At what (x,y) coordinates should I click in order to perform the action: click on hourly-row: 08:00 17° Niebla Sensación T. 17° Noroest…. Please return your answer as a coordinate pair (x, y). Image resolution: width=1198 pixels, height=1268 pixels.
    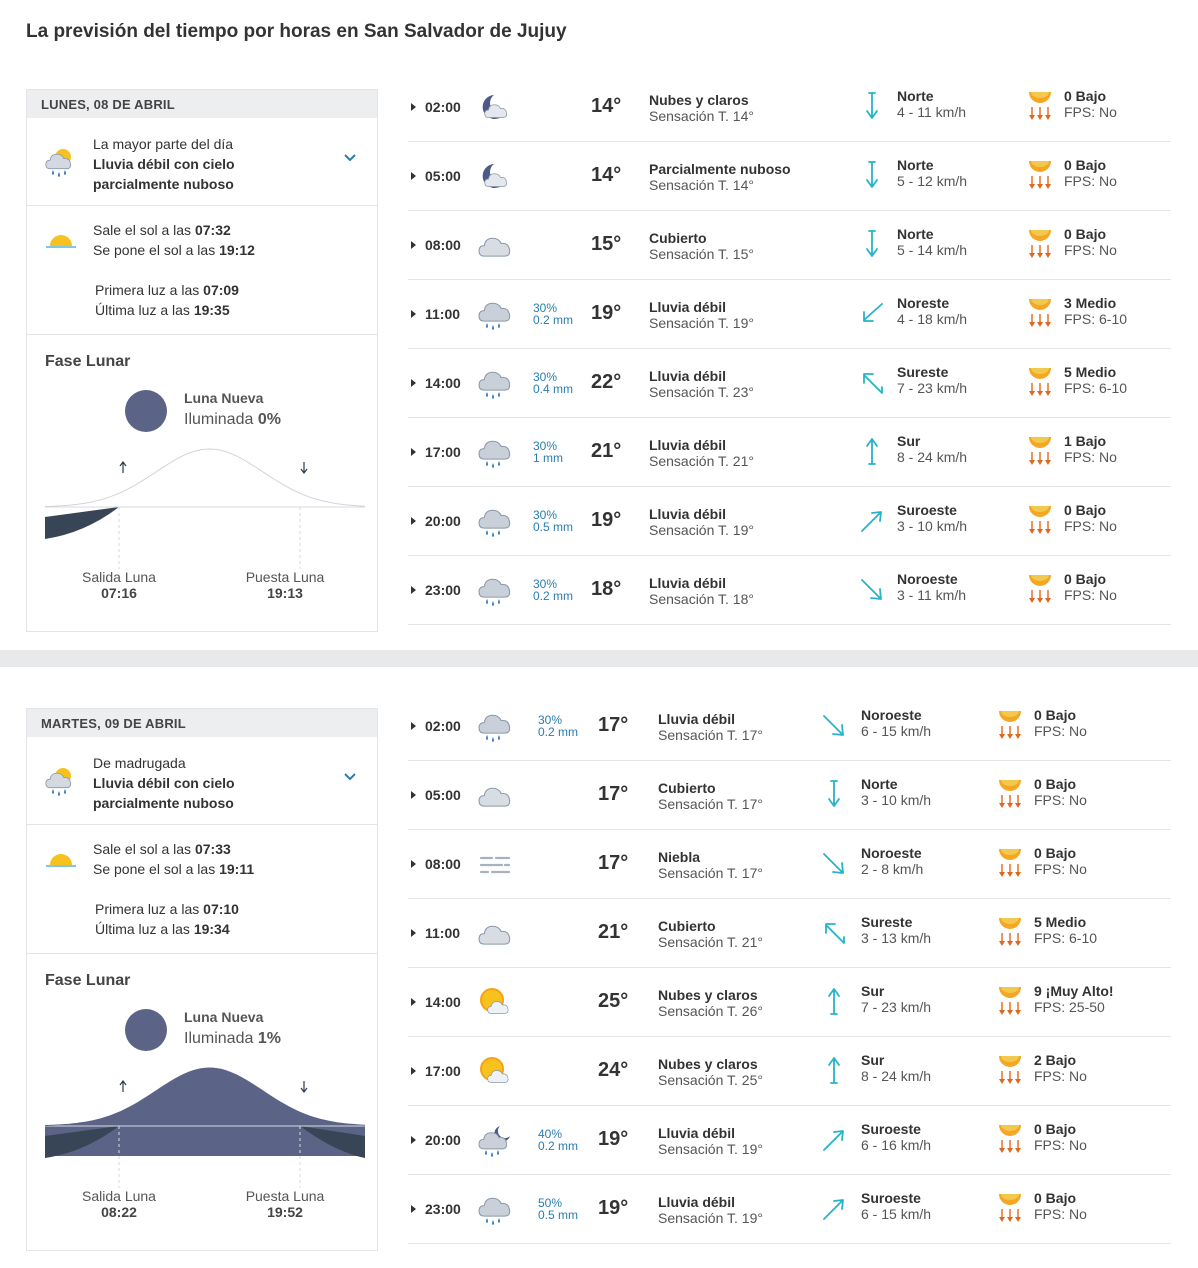
    Looking at the image, I should click on (789, 864).